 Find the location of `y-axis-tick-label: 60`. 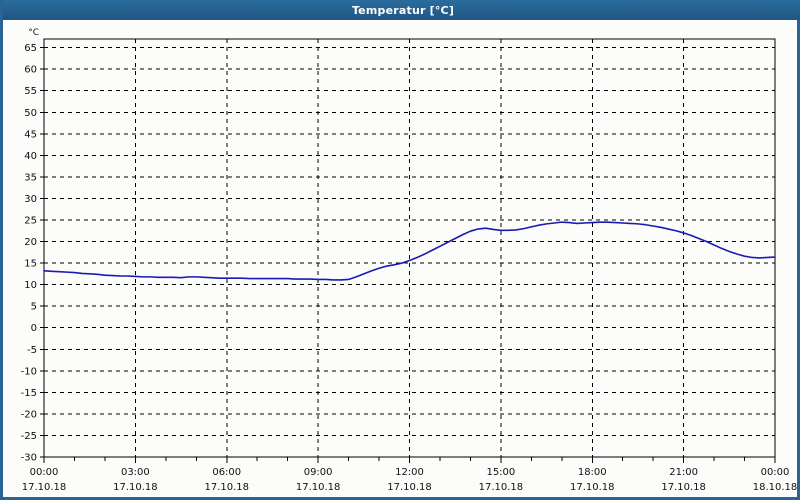

y-axis-tick-label: 60 is located at coordinates (30, 70).